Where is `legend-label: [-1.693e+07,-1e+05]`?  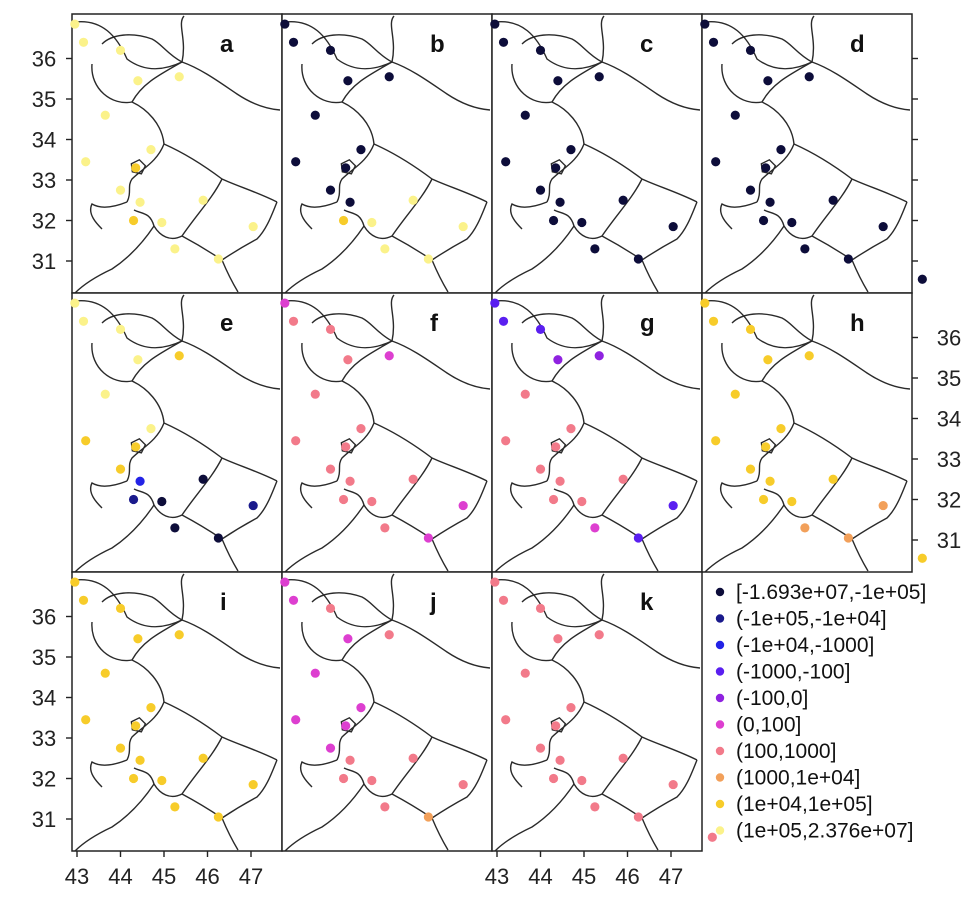 legend-label: [-1.693e+07,-1e+05] is located at coordinates (831, 592).